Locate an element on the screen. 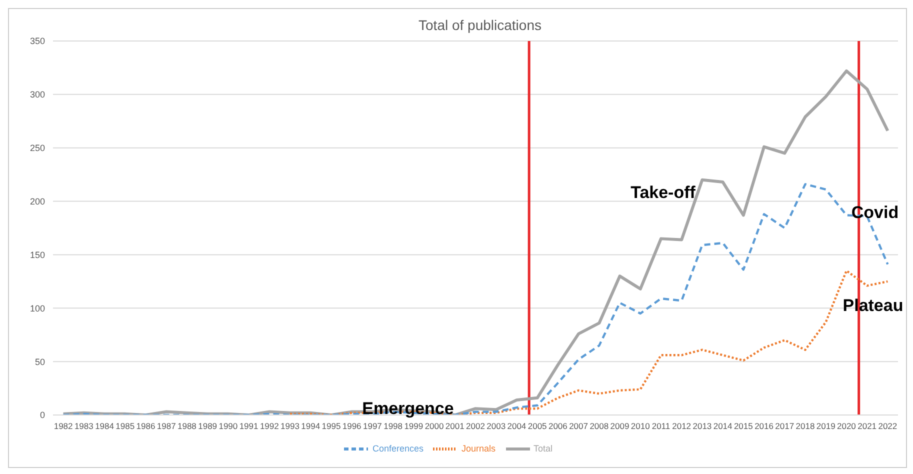  x-tick-label: 1992 is located at coordinates (270, 426).